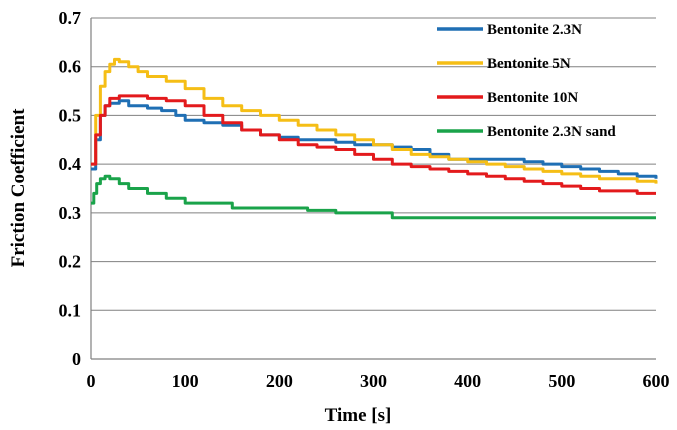  What do you see at coordinates (529, 64) in the screenshot?
I see `legend-label: Bentonite 5N` at bounding box center [529, 64].